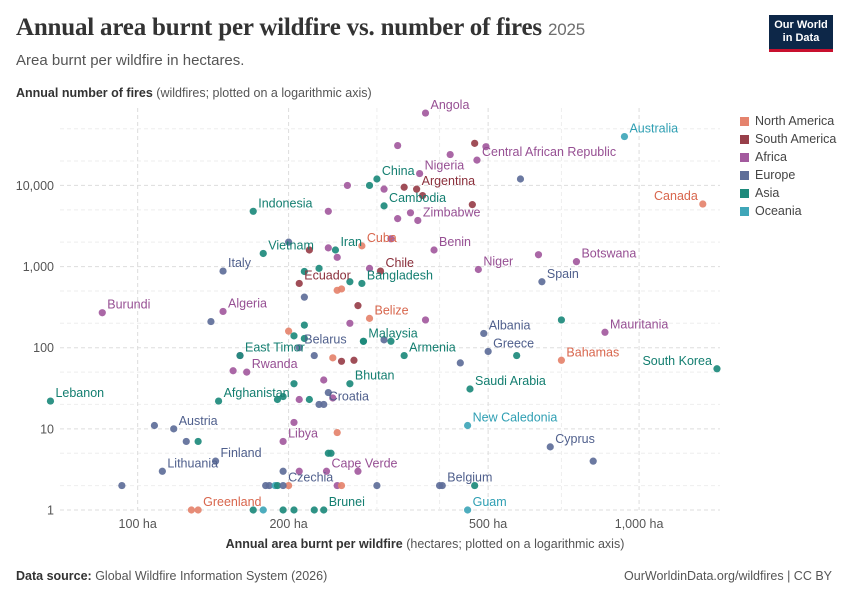 The width and height of the screenshot is (850, 600). What do you see at coordinates (335, 250) in the screenshot?
I see `data-point-iran` at bounding box center [335, 250].